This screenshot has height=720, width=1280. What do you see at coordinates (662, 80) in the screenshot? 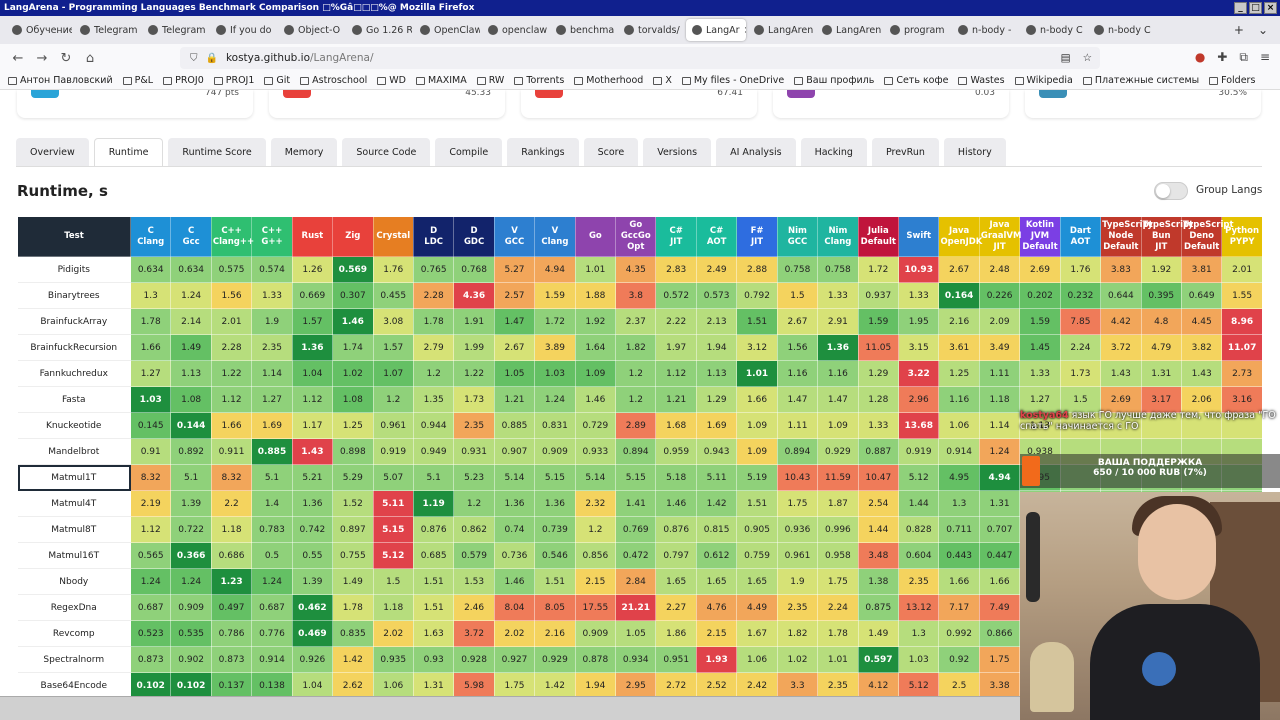
I see `bookmark-item: X` at bounding box center [662, 80].